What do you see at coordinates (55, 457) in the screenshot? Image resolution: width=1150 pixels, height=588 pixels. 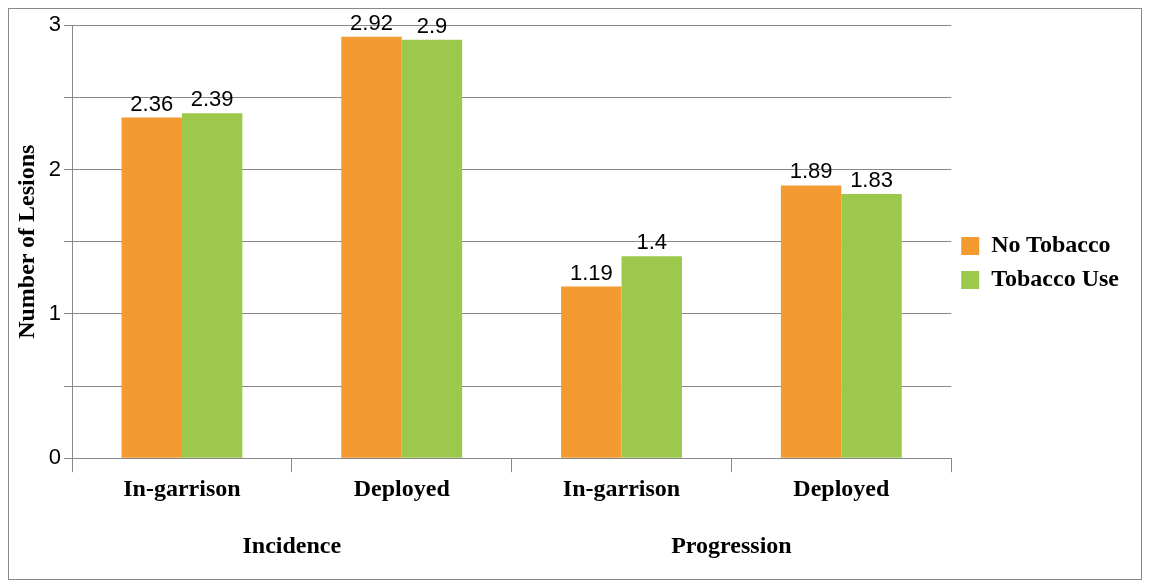 I see `y-tick-label: 0` at bounding box center [55, 457].